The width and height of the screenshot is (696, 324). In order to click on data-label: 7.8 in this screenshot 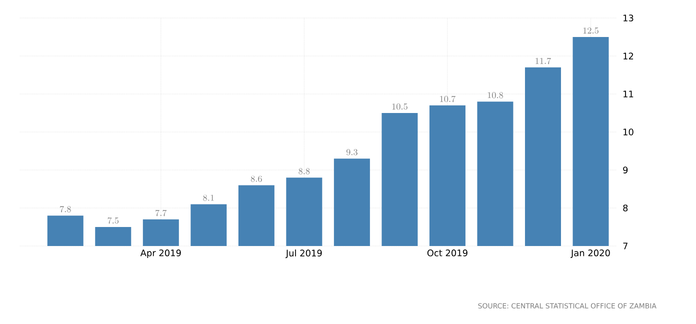, I will do `click(65, 209)`.